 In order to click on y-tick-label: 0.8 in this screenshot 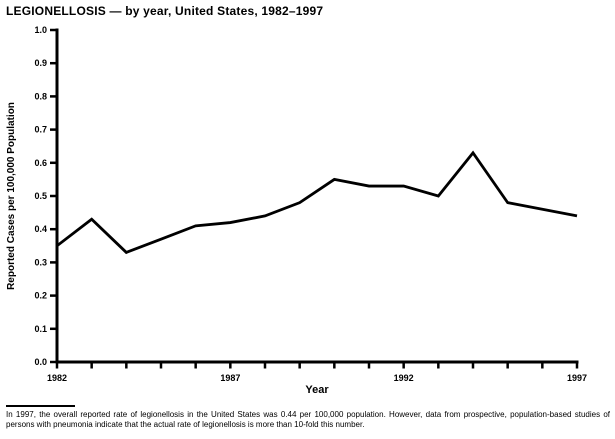, I will do `click(40, 96)`.